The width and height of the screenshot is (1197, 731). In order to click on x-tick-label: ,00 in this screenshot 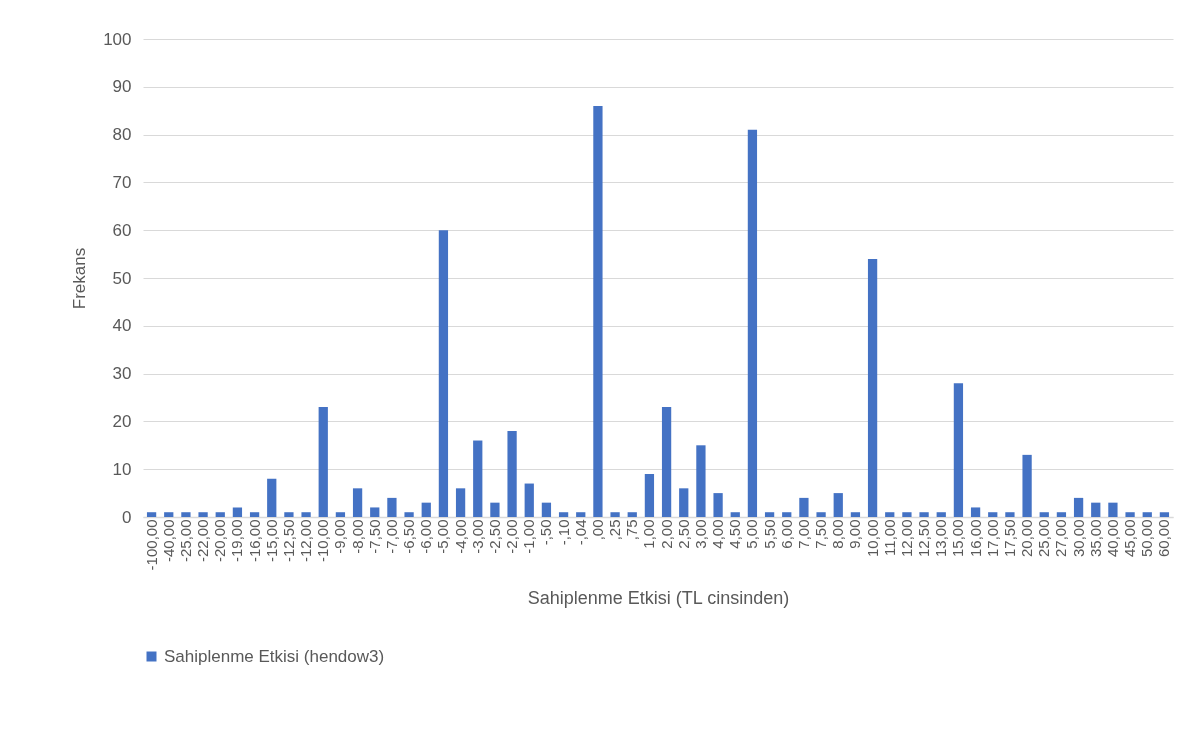, I will do `click(597, 530)`.